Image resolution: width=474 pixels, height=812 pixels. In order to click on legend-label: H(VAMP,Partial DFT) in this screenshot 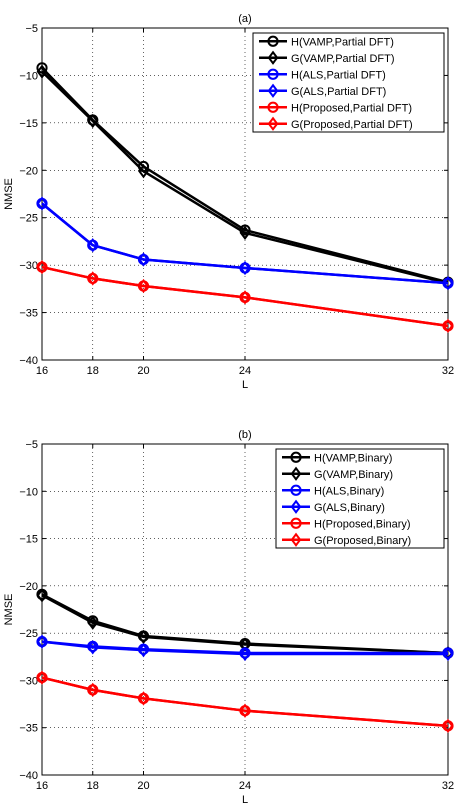, I will do `click(342, 42)`.